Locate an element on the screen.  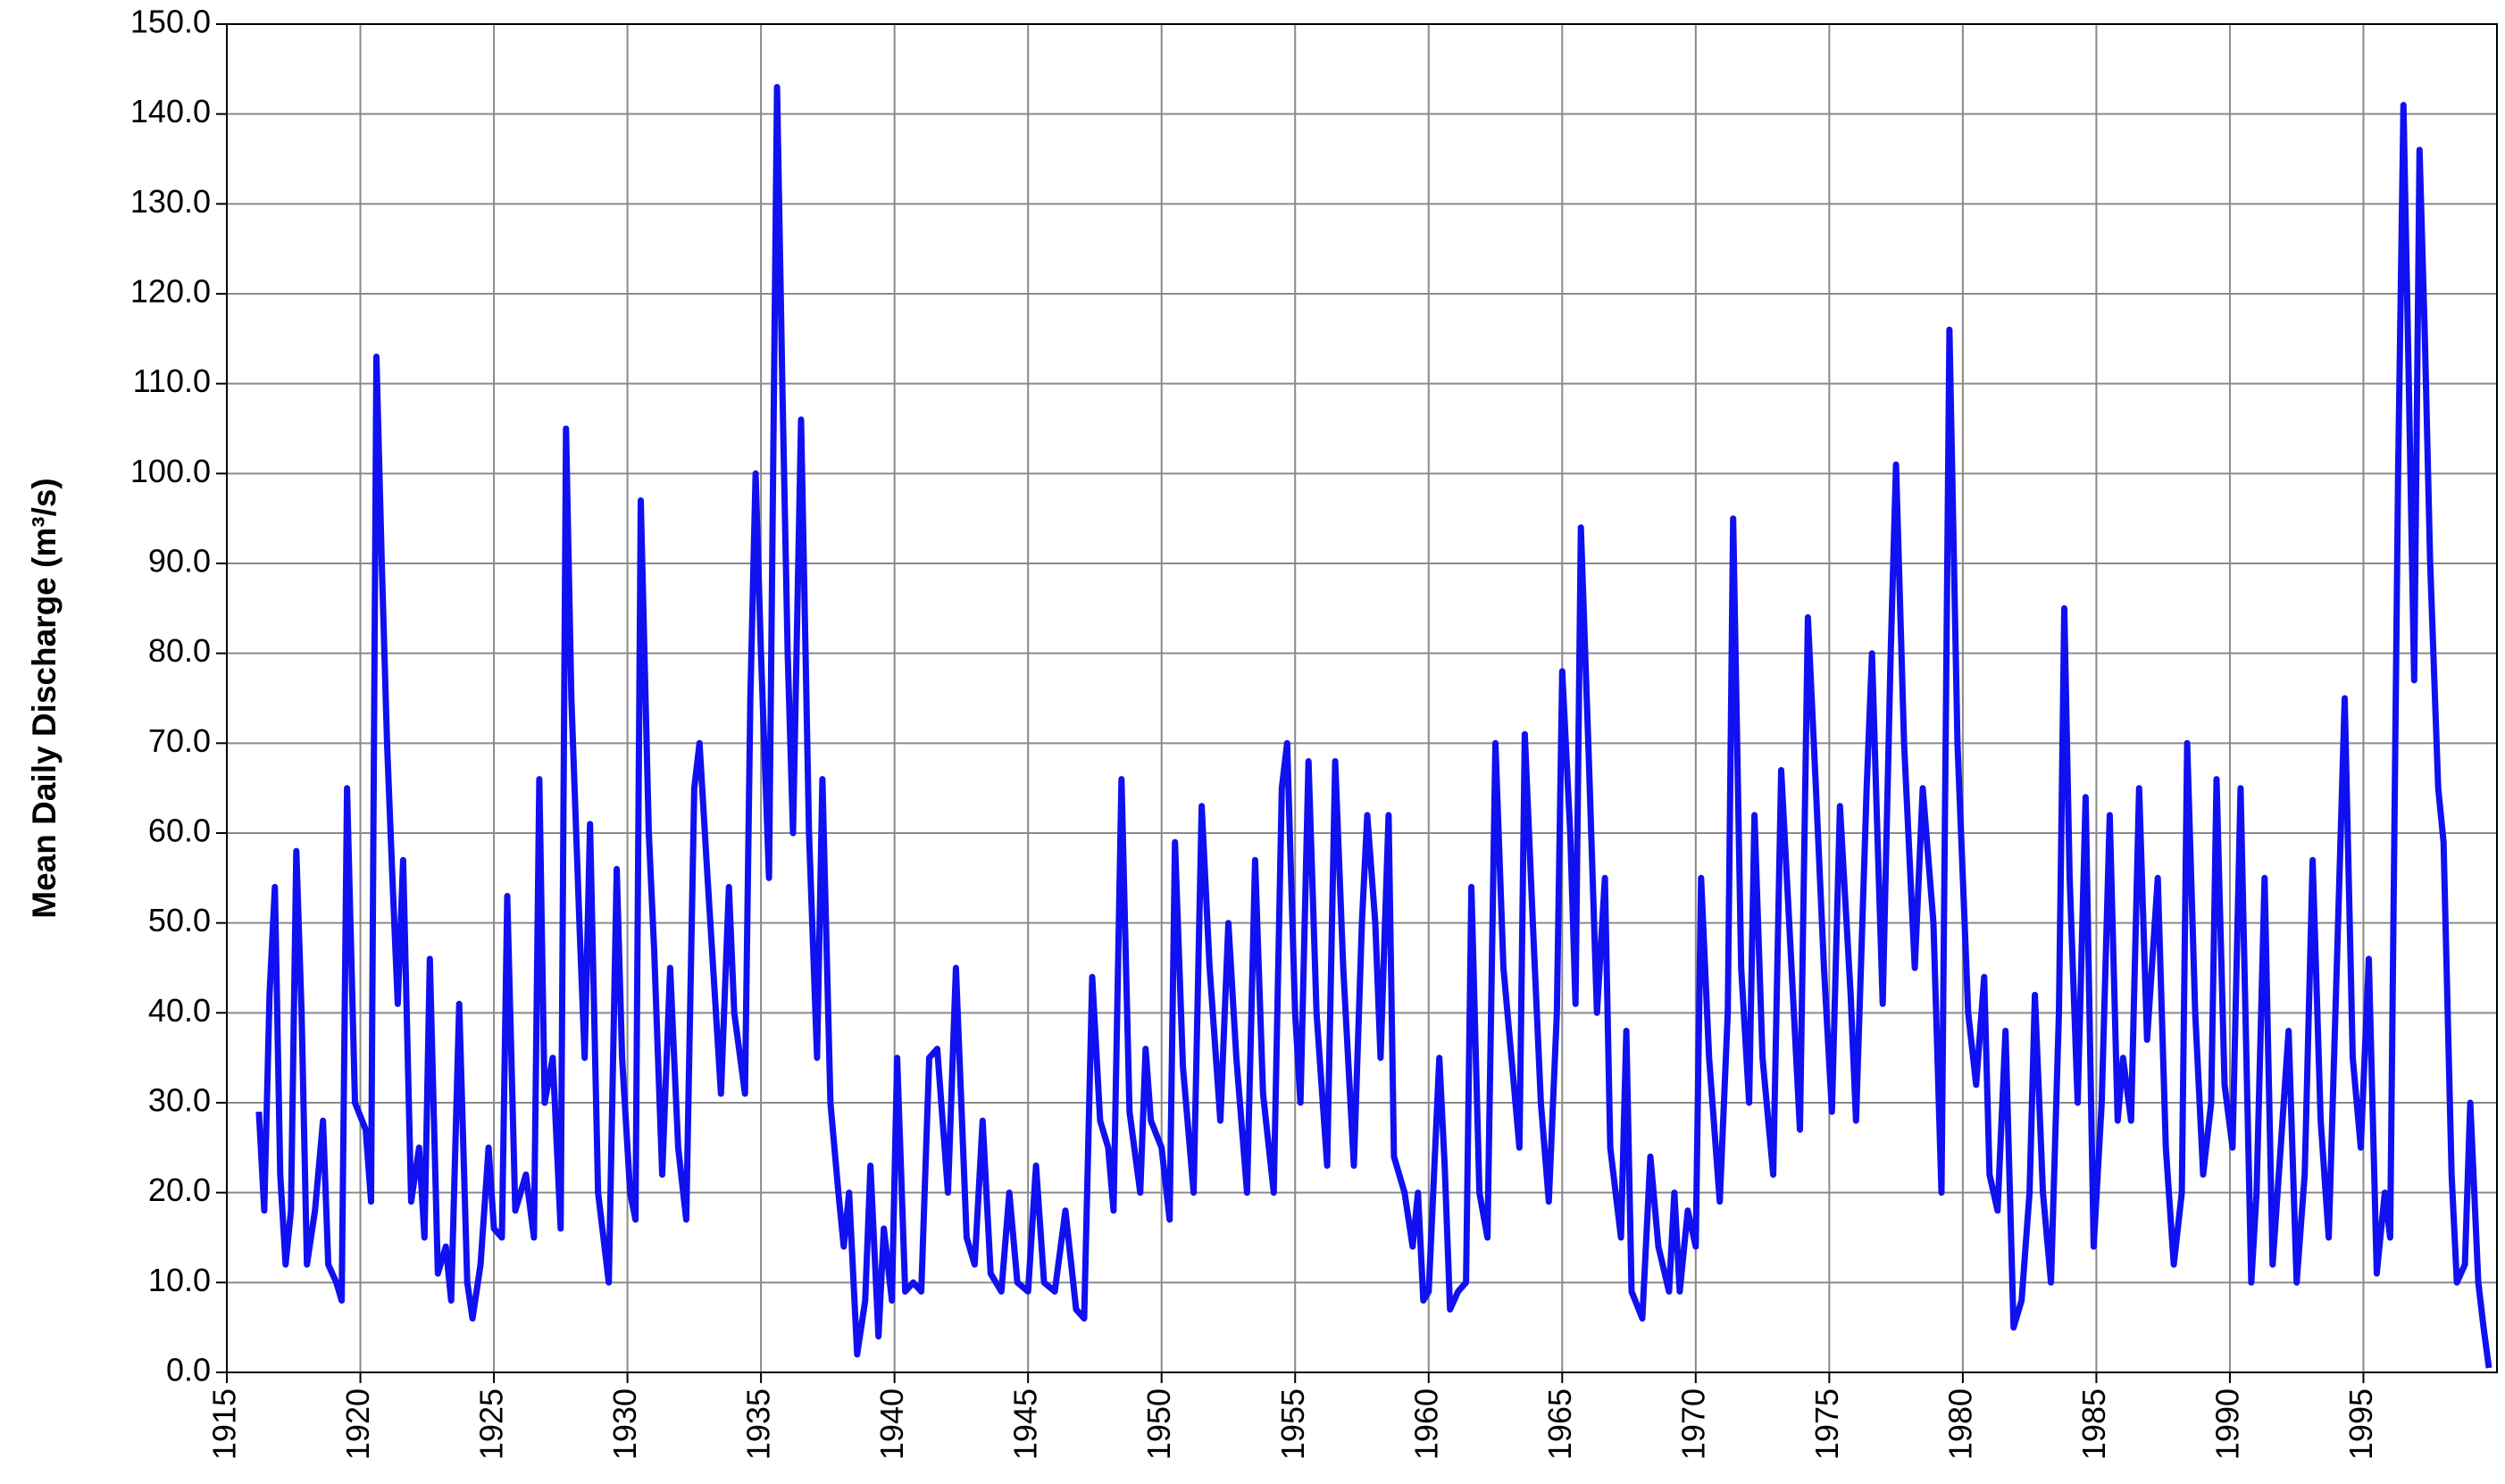
x-tick-label: 1935 is located at coordinates (759, 1424).